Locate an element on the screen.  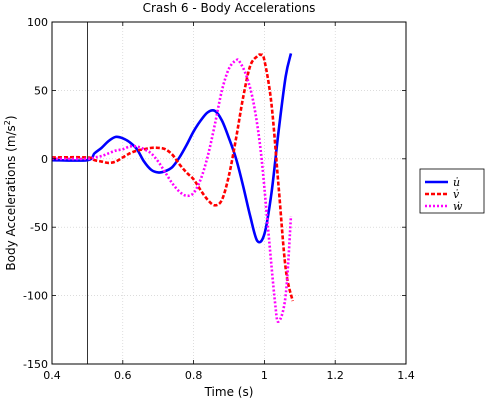
x-tick-label: 0.6 is located at coordinates (123, 375).